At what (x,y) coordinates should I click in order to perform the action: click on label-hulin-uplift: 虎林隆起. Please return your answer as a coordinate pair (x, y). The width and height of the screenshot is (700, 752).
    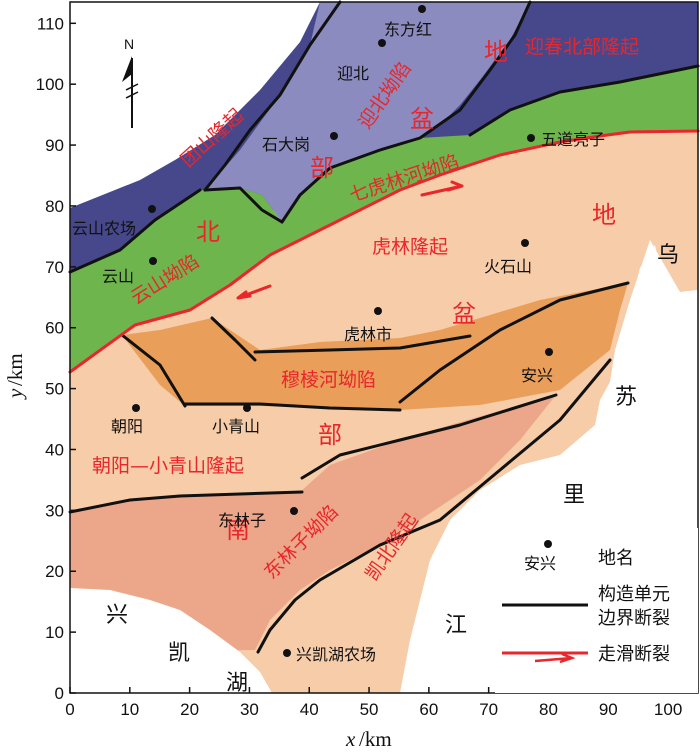
    Looking at the image, I should click on (410, 247).